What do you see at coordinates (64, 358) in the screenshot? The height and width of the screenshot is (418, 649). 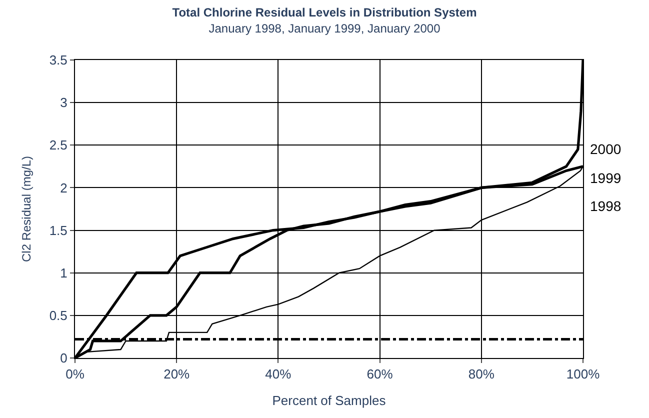 I see `y-tick-label: 0` at bounding box center [64, 358].